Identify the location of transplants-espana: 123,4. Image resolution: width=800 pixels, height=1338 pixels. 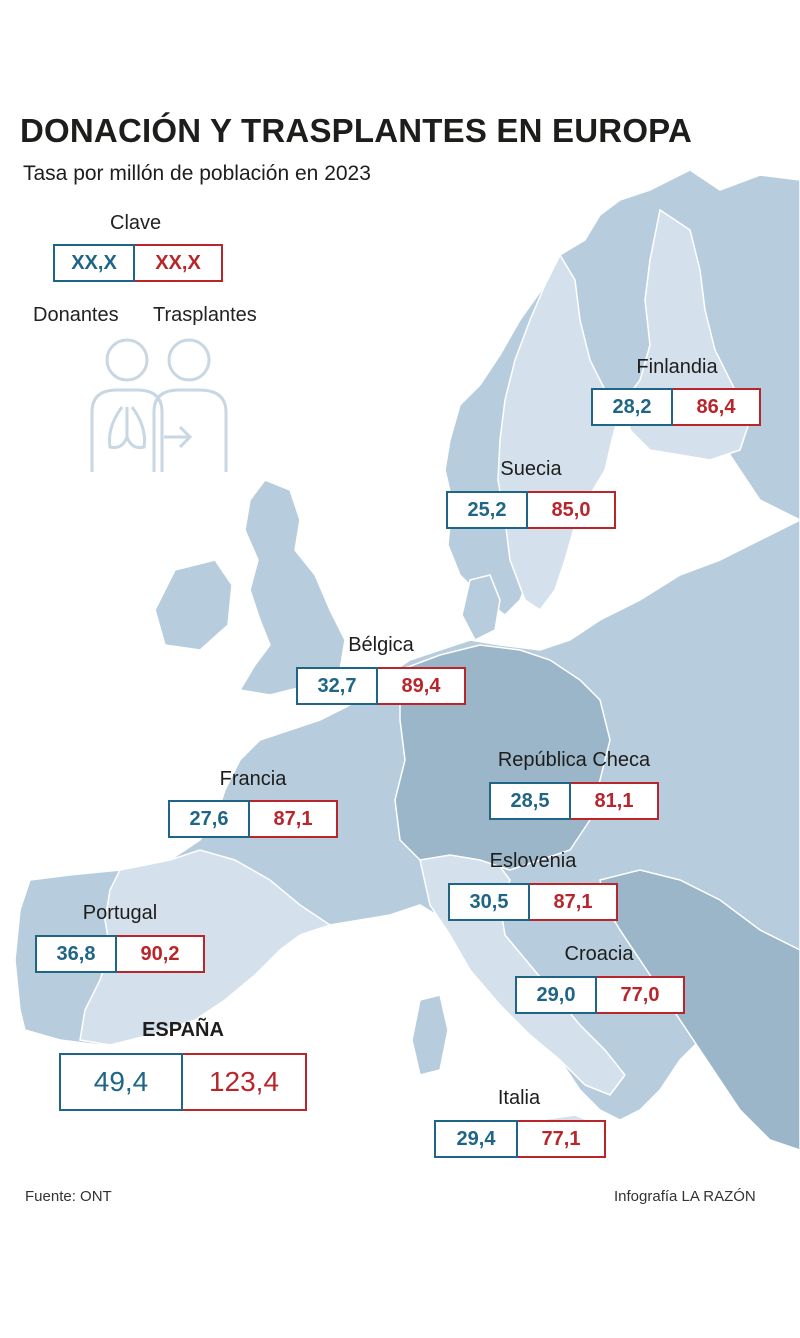
(245, 1082).